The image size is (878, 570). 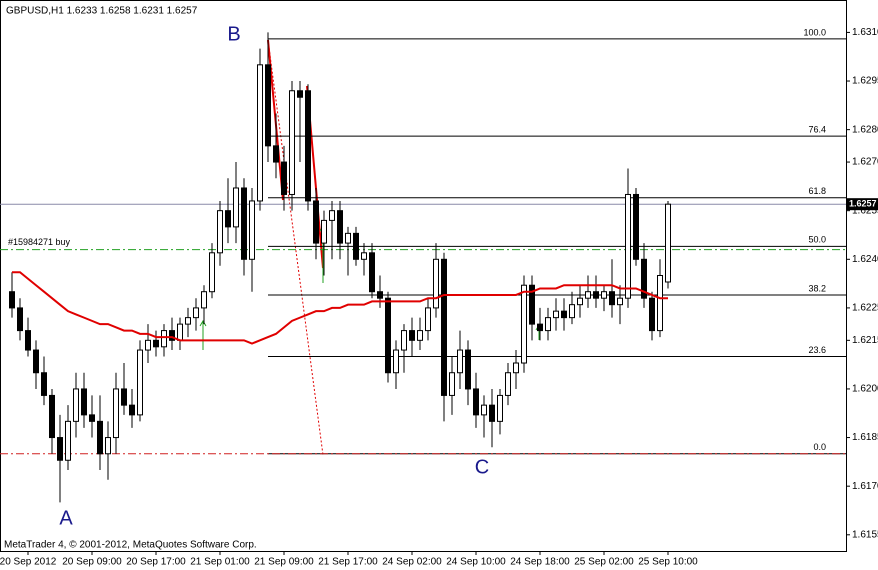 What do you see at coordinates (865, 259) in the screenshot?
I see `y-tick-label: 1.6240` at bounding box center [865, 259].